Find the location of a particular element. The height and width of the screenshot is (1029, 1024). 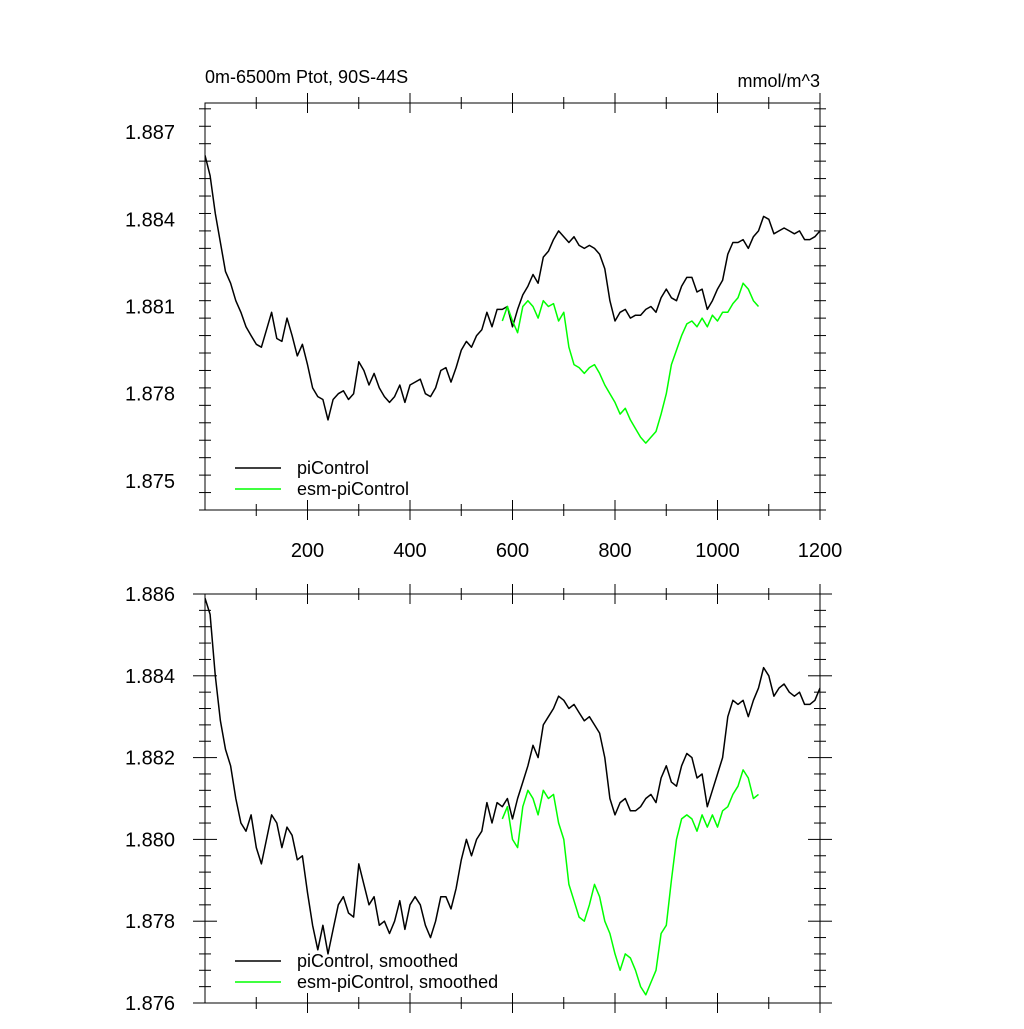

x-tick-label: 1200 is located at coordinates (820, 551).